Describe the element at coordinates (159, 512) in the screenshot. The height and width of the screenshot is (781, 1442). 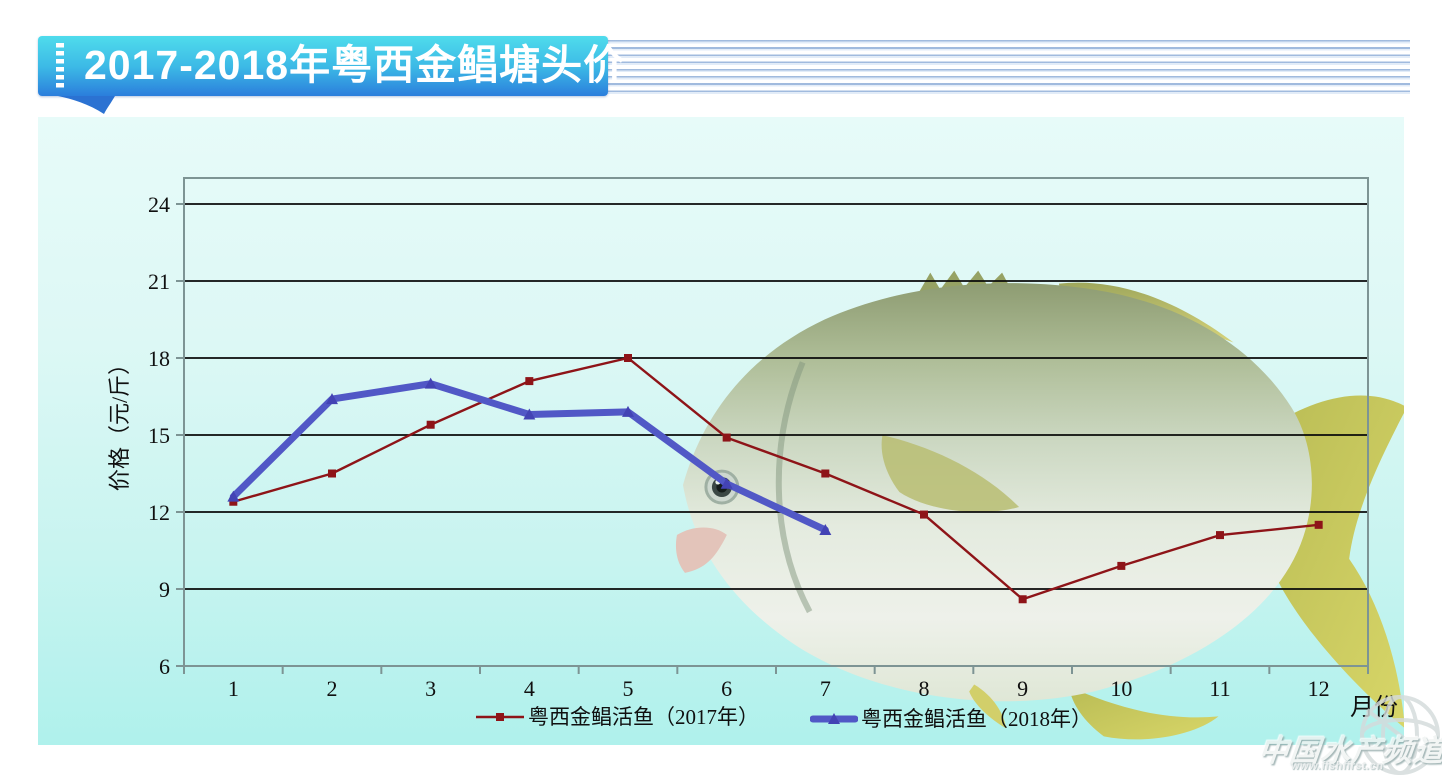
I see `y-tick-label-12: 12` at that location.